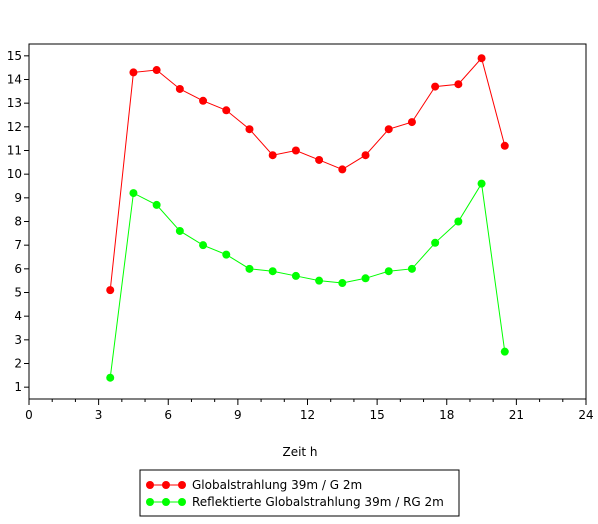 The height and width of the screenshot is (524, 598). I want to click on x-tick-label: 0, so click(29, 415).